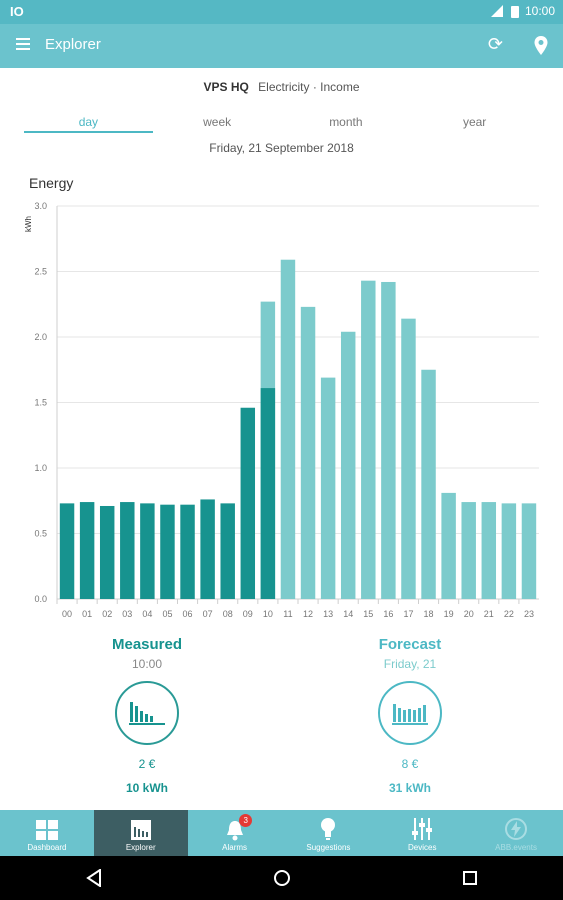  What do you see at coordinates (422, 829) in the screenshot?
I see `sliders-icon` at bounding box center [422, 829].